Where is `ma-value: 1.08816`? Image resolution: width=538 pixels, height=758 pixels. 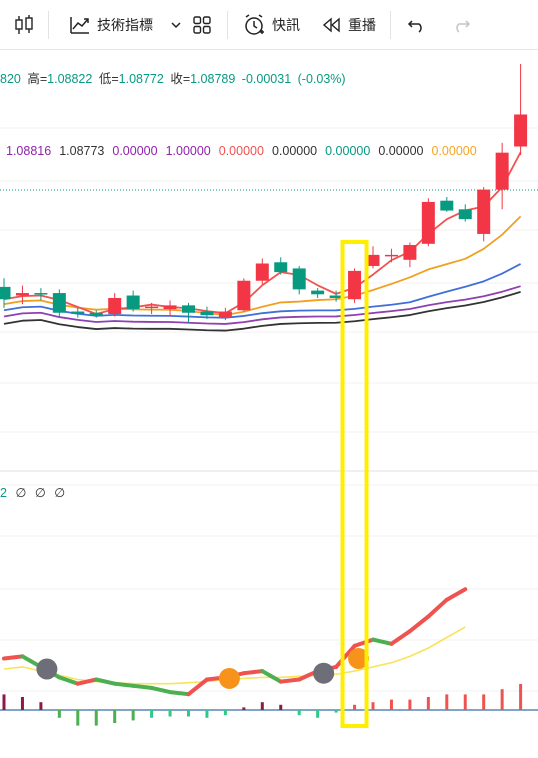 ma-value: 1.08816 is located at coordinates (29, 151).